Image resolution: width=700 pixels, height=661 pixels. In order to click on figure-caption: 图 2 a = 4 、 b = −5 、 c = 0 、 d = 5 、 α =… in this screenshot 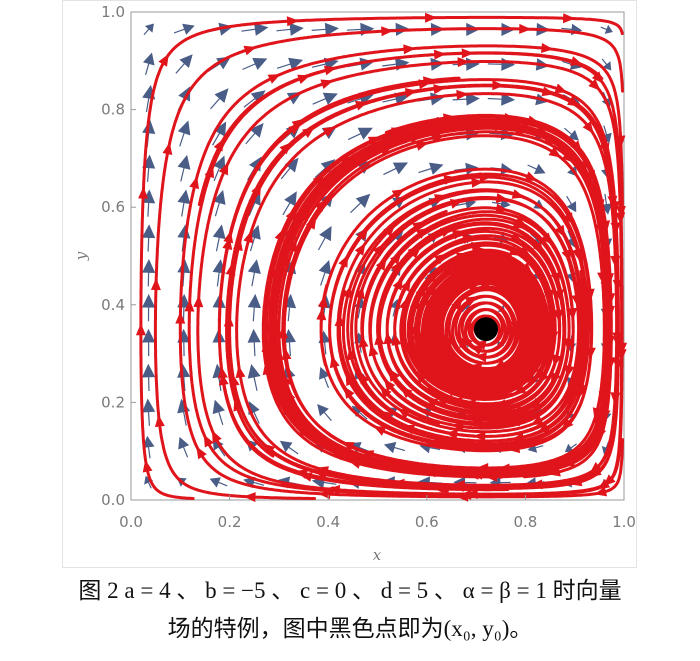, I will do `click(350, 610)`.